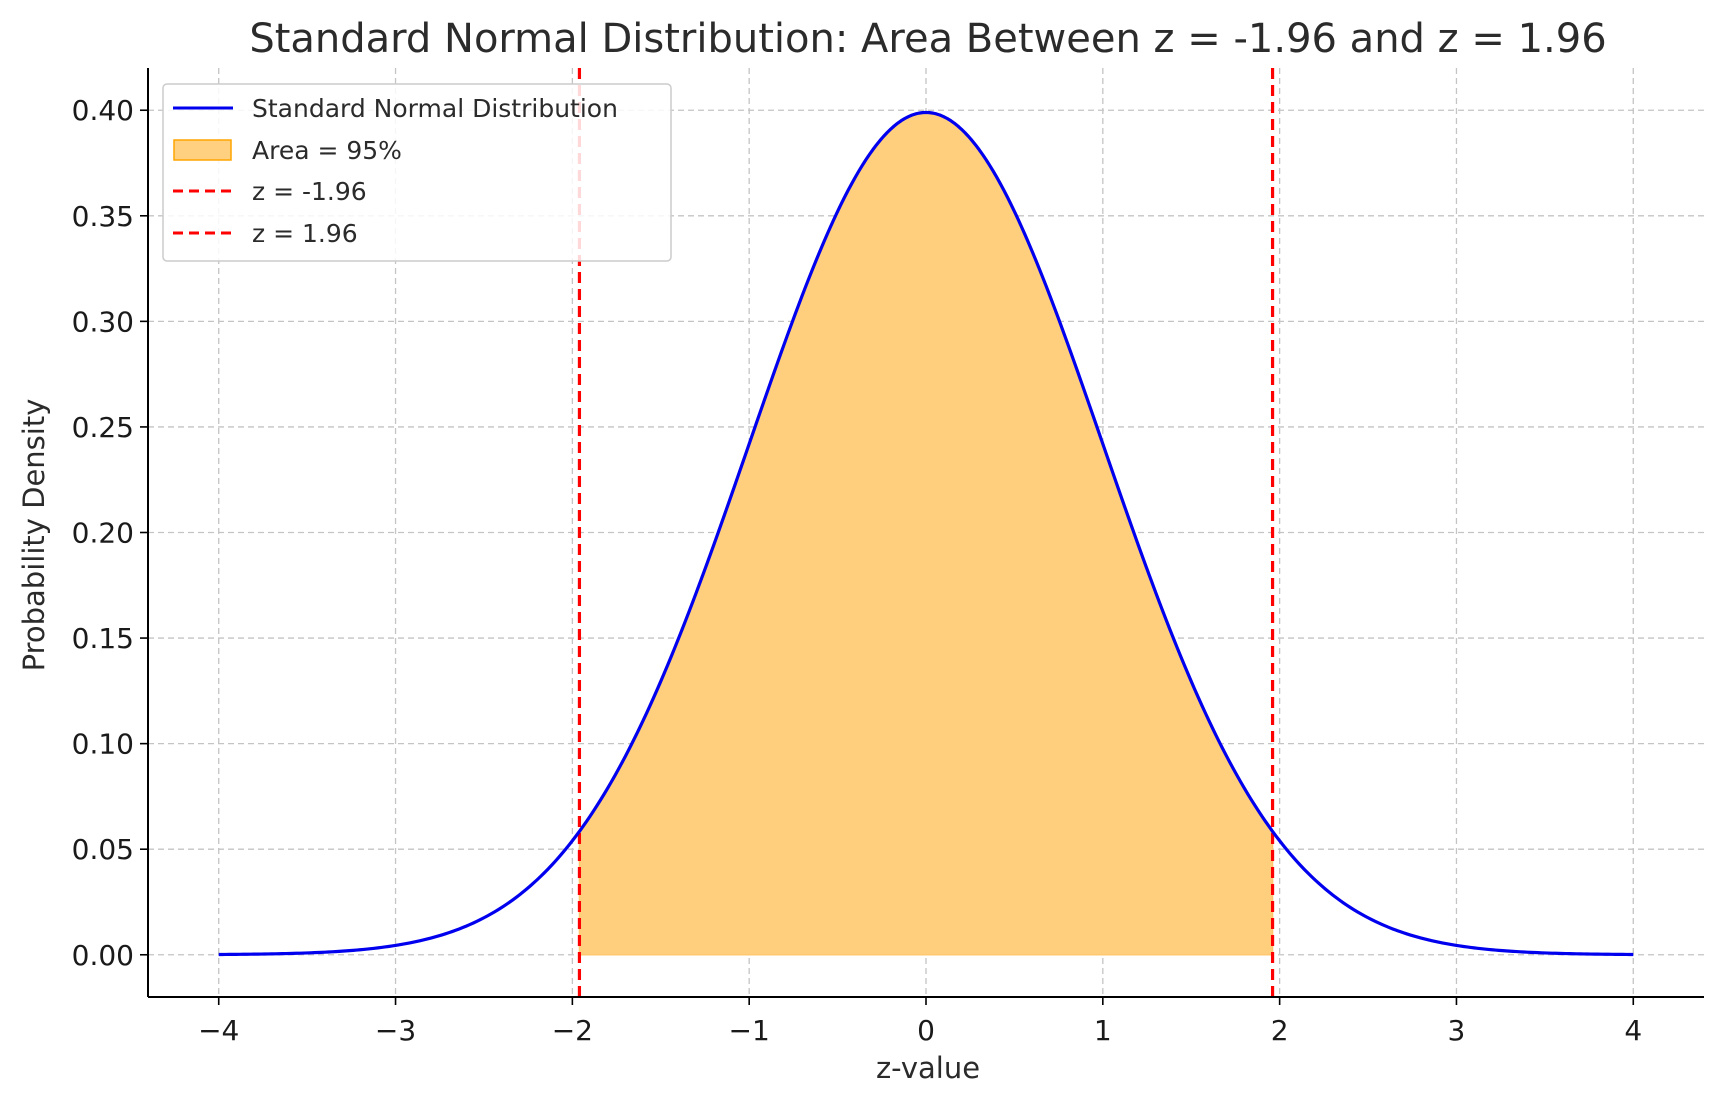 The height and width of the screenshot is (1101, 1718). I want to click on y-ticks: 0.00 0.05 0.10 0.15 0.20 0.25 0.30 0.35 0.40, so click(110, 533).